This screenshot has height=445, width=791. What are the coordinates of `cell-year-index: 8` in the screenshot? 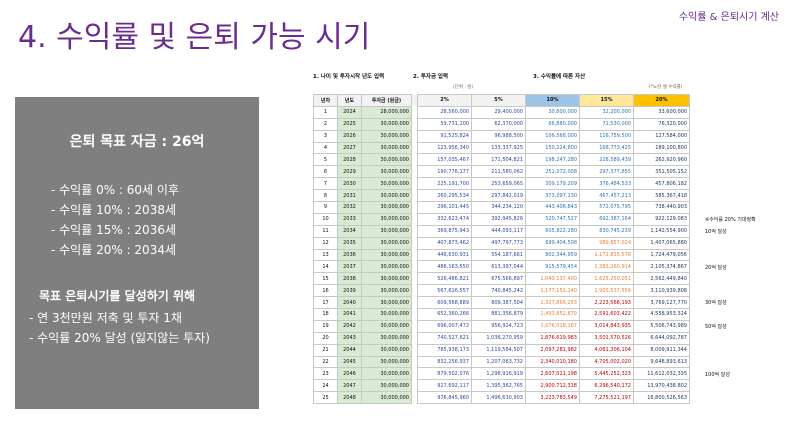 It's located at (325, 196).